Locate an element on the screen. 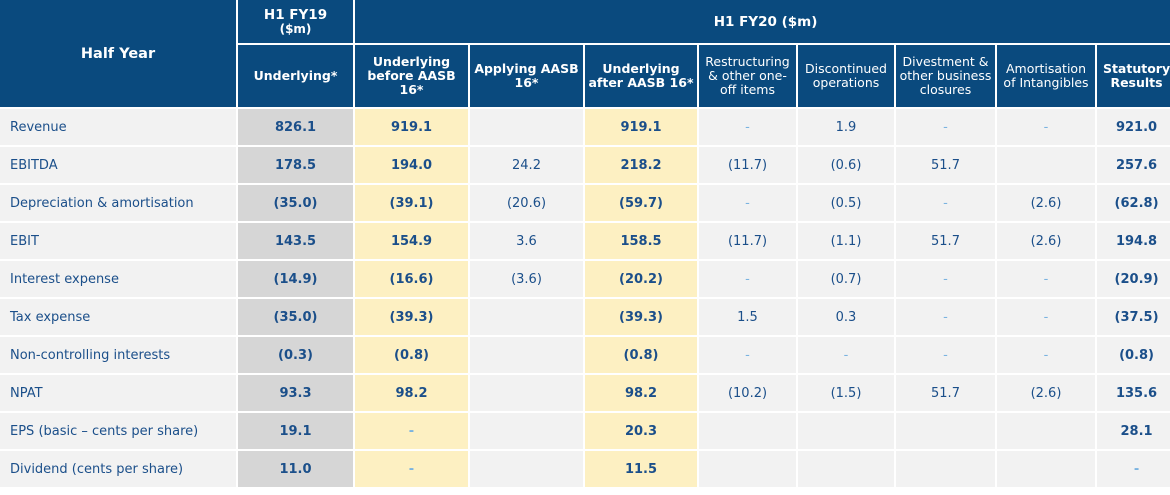 This screenshot has width=1170, height=495. table-cell: (20.9) is located at coordinates (1133, 279).